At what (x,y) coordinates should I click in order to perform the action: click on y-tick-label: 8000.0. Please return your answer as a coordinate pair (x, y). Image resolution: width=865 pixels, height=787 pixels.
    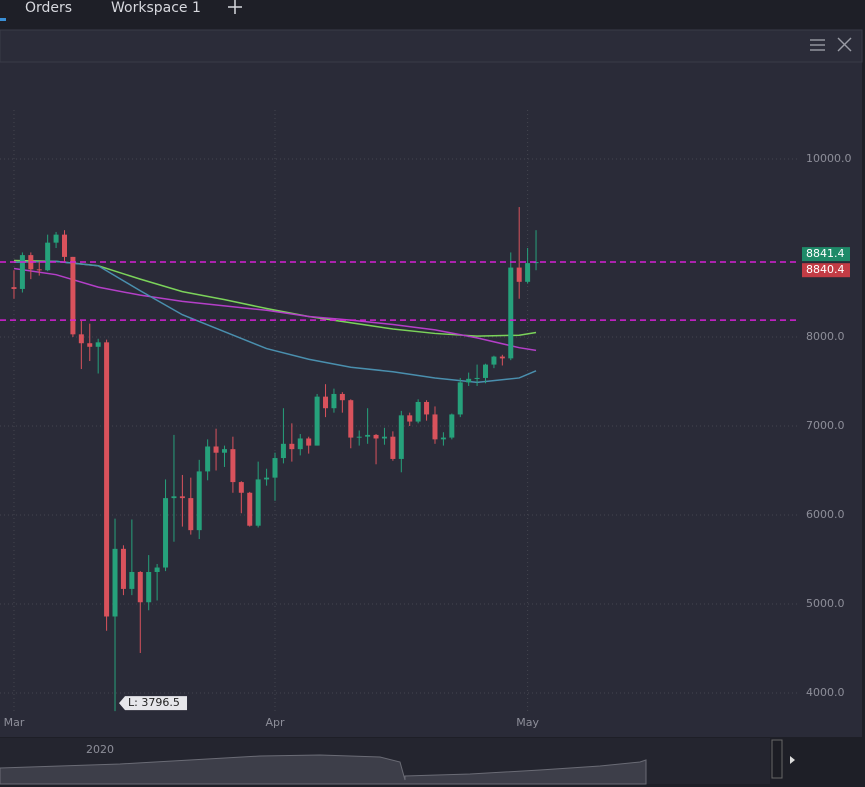
    Looking at the image, I should click on (825, 336).